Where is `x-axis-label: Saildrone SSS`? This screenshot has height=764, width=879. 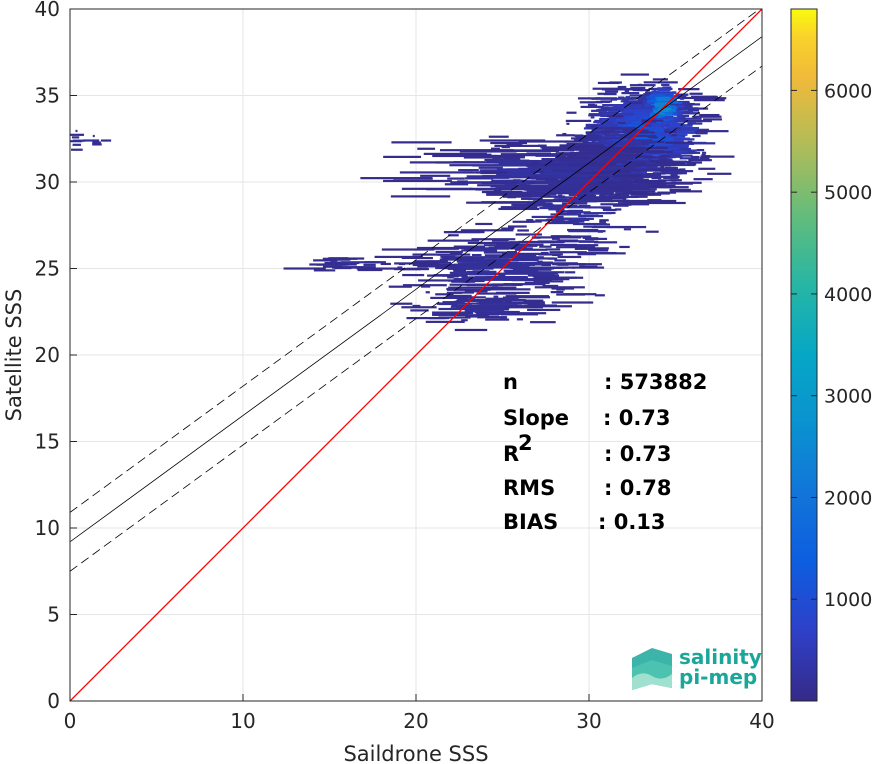 x-axis-label: Saildrone SSS is located at coordinates (415, 753).